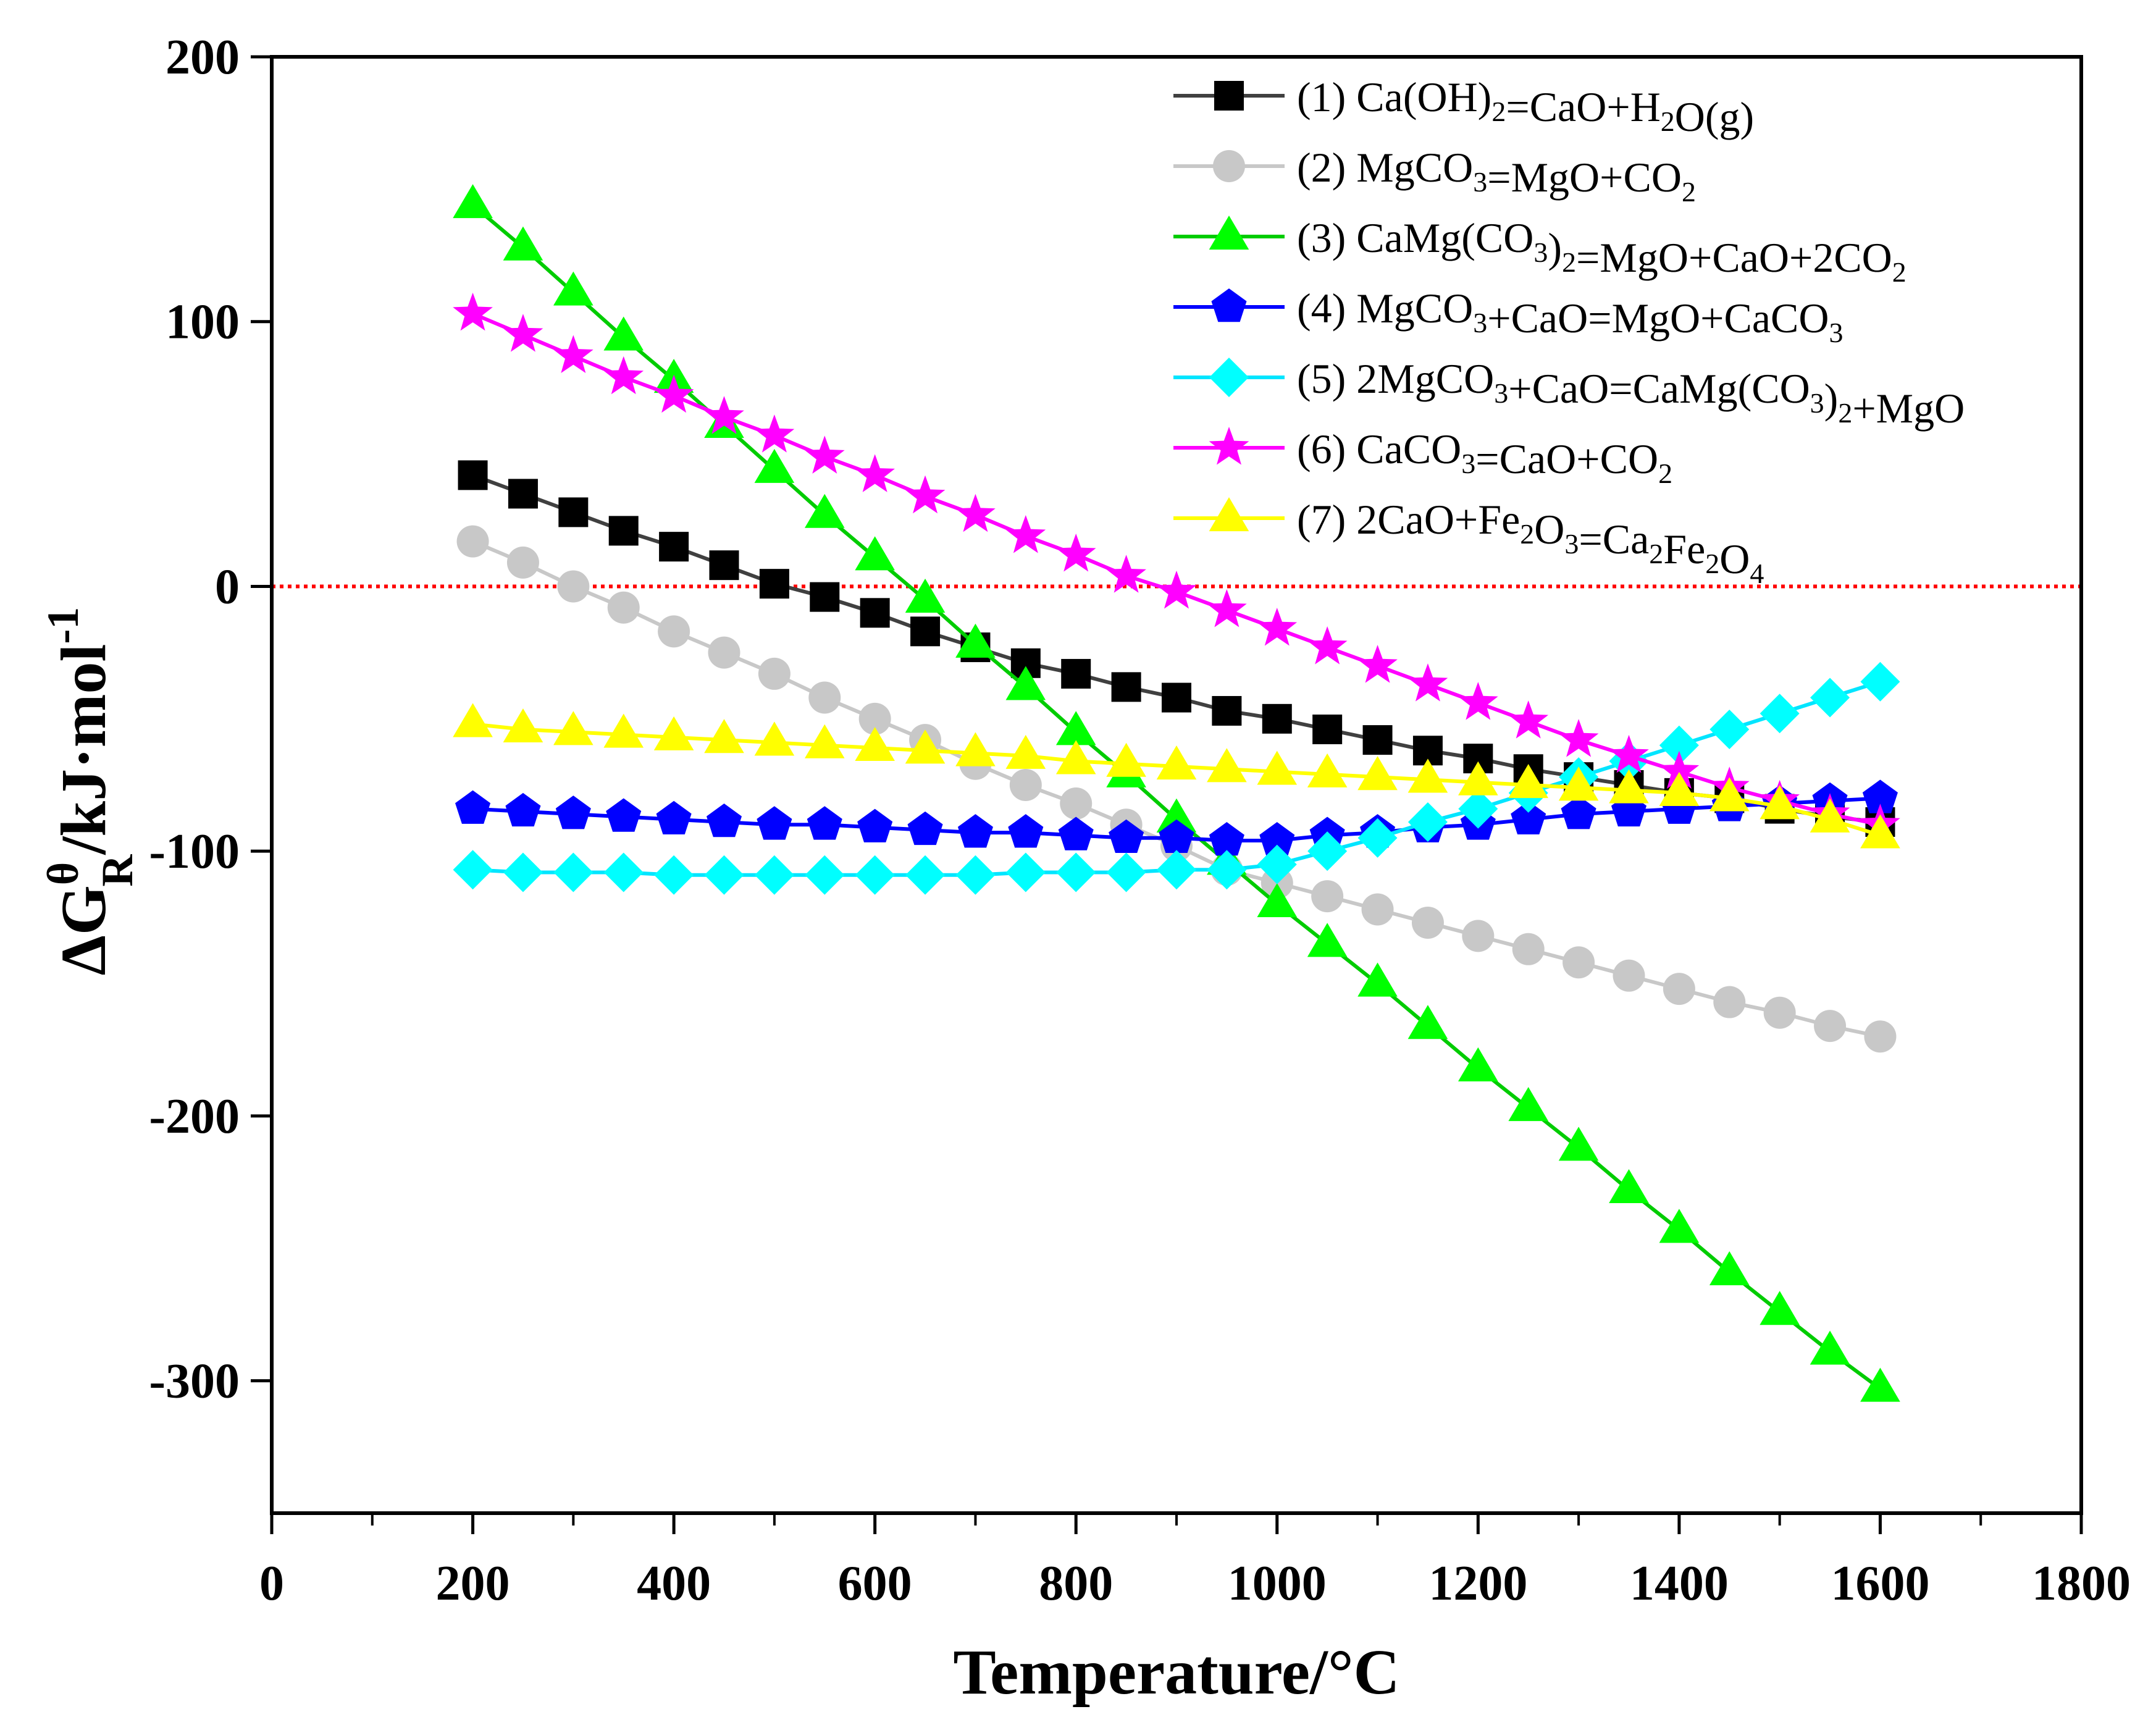 Image resolution: width=2156 pixels, height=1725 pixels. What do you see at coordinates (203, 323) in the screenshot?
I see `y-tick-label: 100` at bounding box center [203, 323].